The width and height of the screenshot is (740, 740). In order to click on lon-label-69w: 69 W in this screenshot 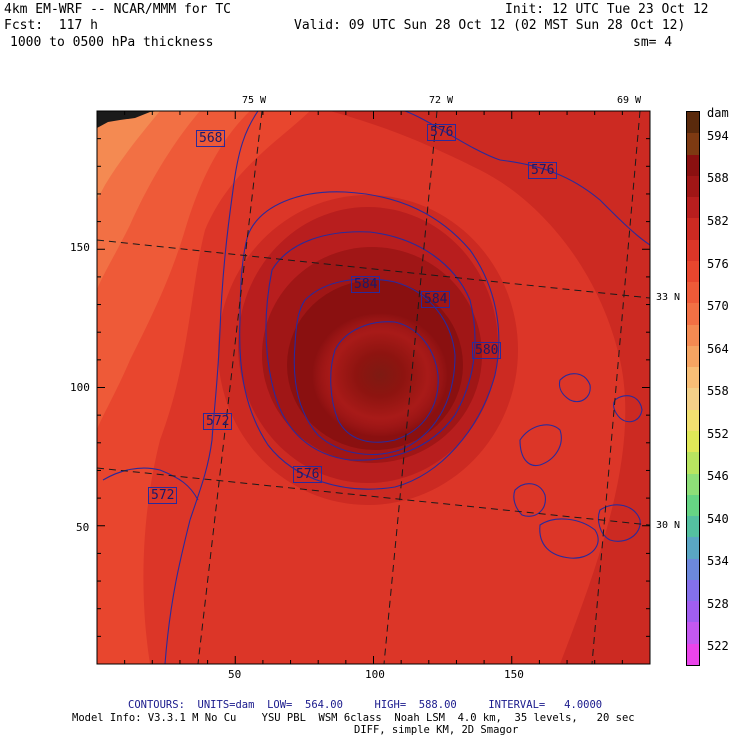, I will do `click(629, 100)`.